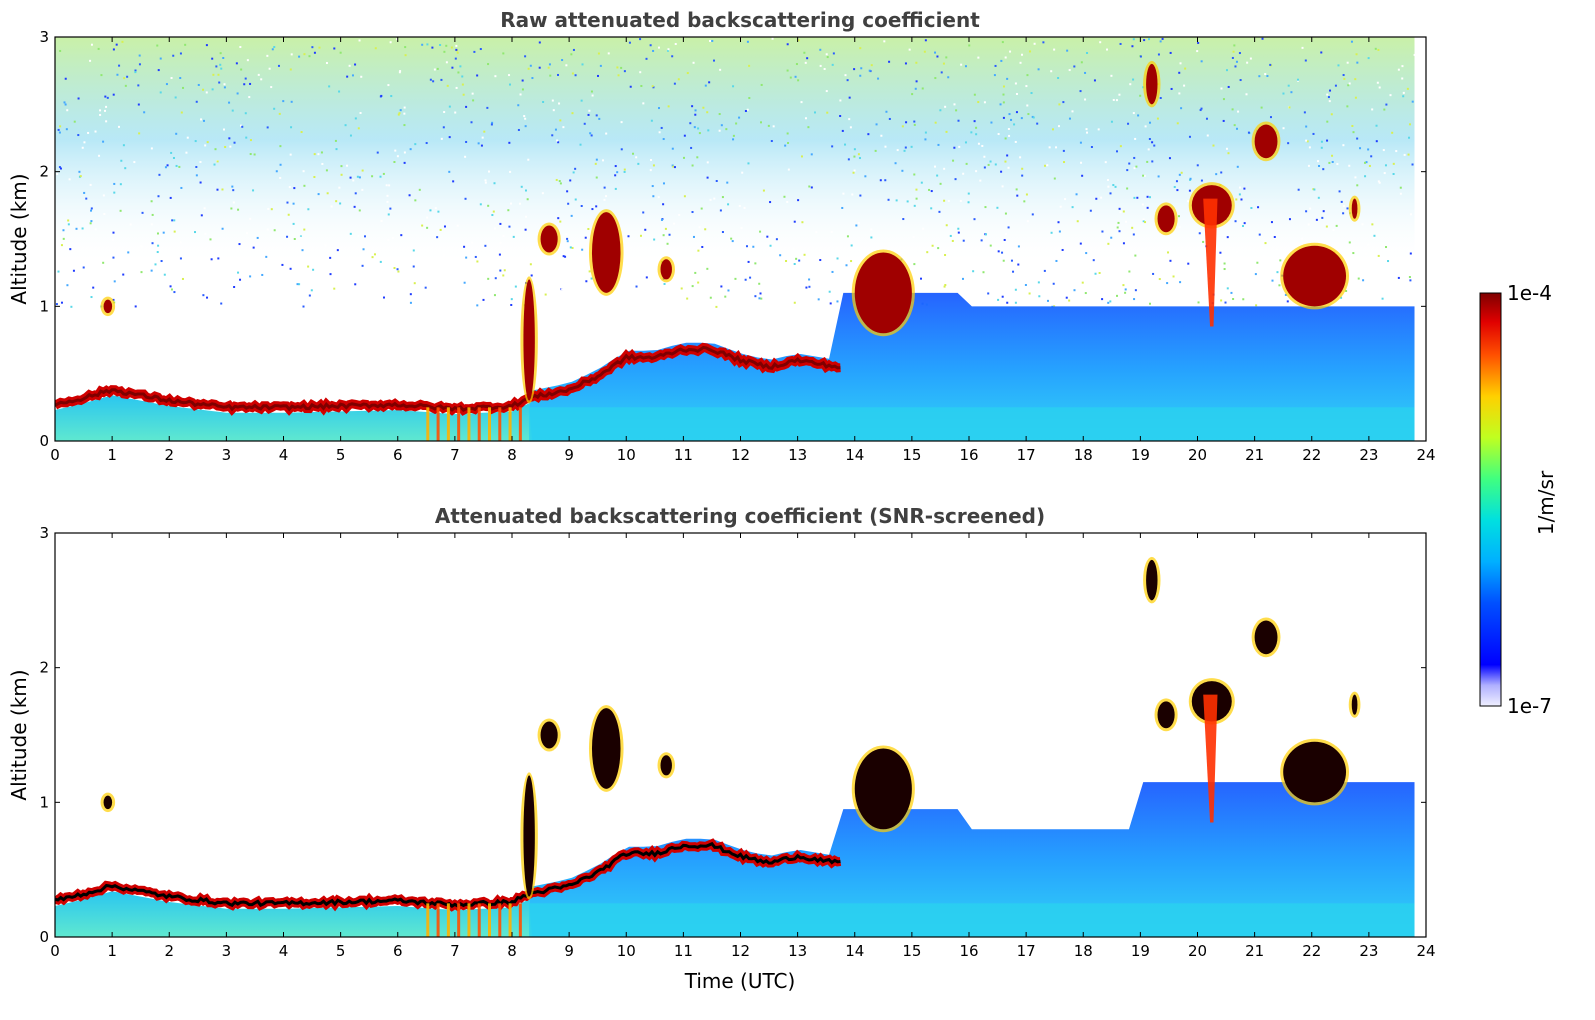 The width and height of the screenshot is (1595, 1020). I want to click on x-tick-label: 19, so click(1140, 951).